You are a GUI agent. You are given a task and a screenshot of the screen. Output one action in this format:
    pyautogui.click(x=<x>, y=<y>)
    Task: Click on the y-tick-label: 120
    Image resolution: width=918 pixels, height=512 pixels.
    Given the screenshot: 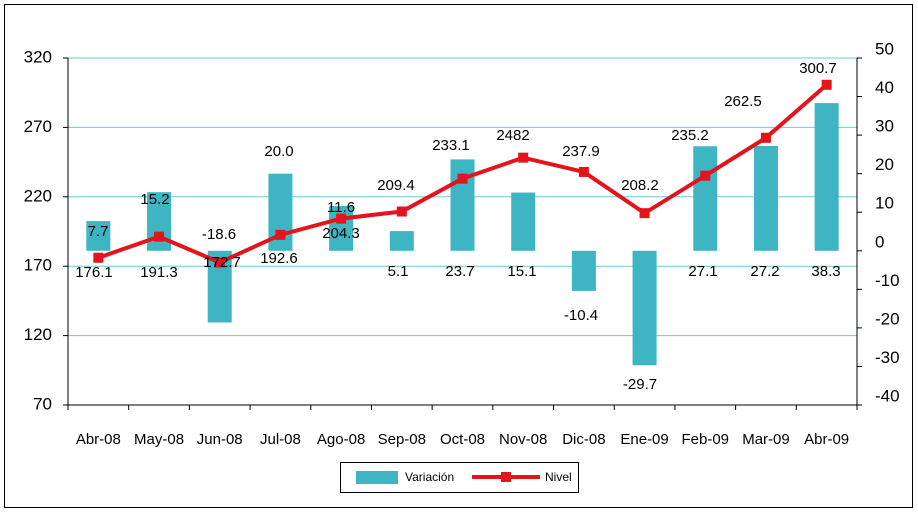 What is the action you would take?
    pyautogui.click(x=38, y=334)
    